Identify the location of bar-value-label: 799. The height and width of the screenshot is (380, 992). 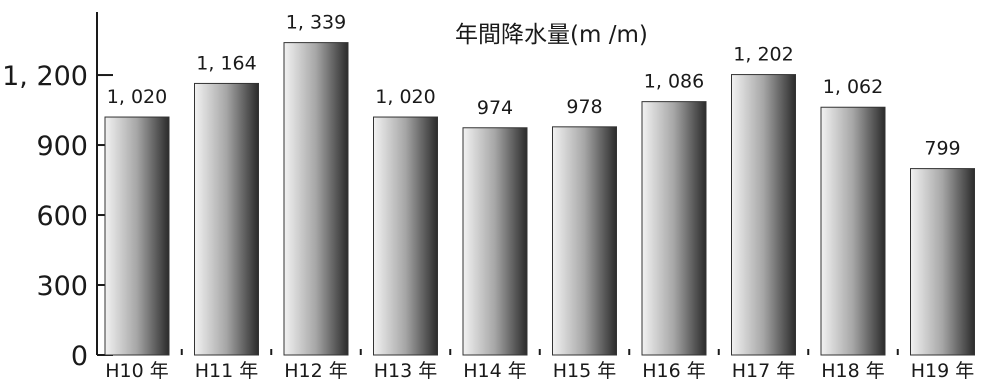
(942, 149).